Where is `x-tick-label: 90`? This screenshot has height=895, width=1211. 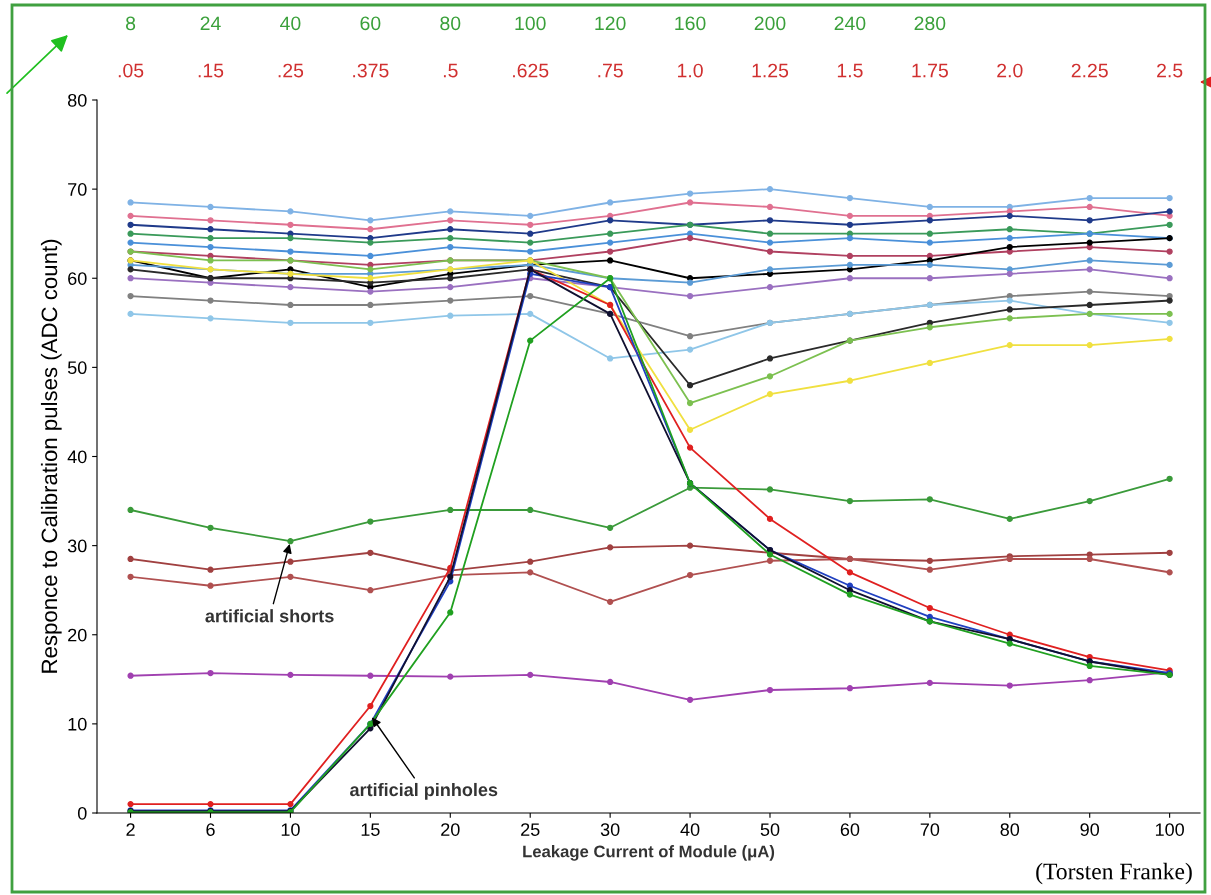 x-tick-label: 90 is located at coordinates (1090, 829).